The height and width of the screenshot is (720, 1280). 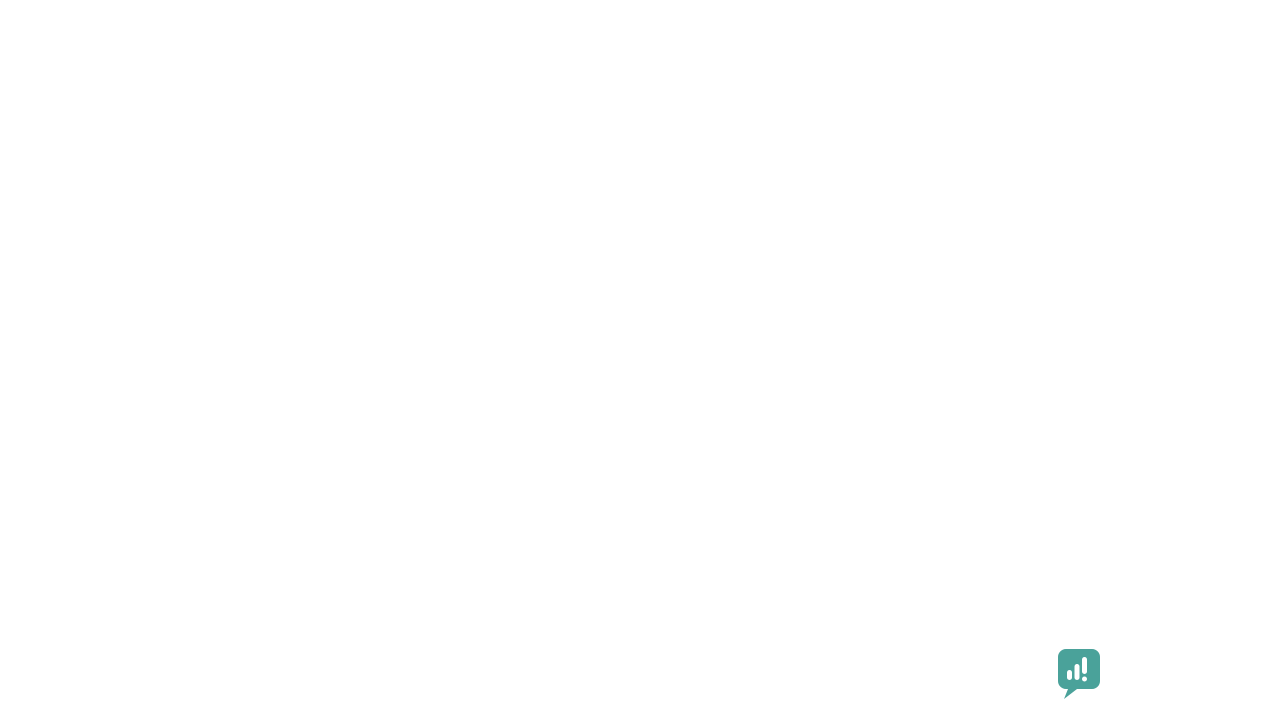 What do you see at coordinates (1084, 679) in the screenshot?
I see `exclamation-dot-icon` at bounding box center [1084, 679].